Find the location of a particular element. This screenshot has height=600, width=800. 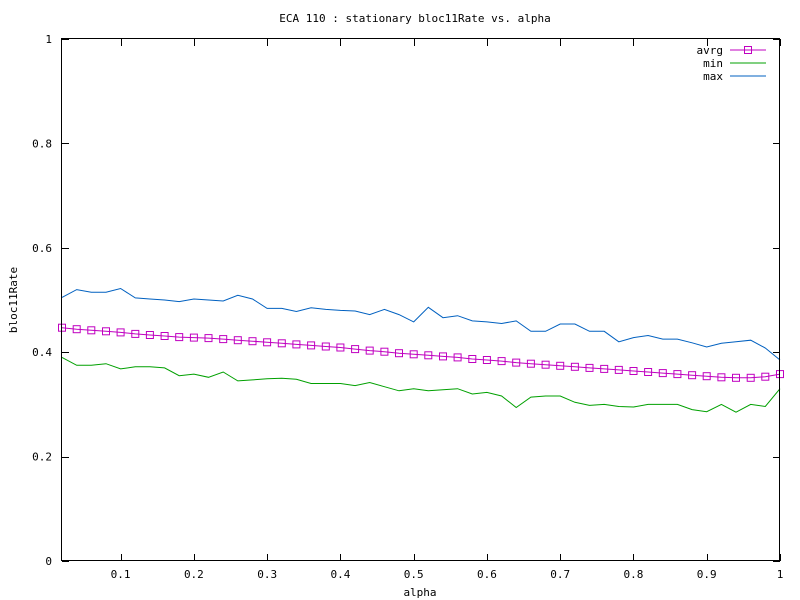

series-max is located at coordinates (421, 324).